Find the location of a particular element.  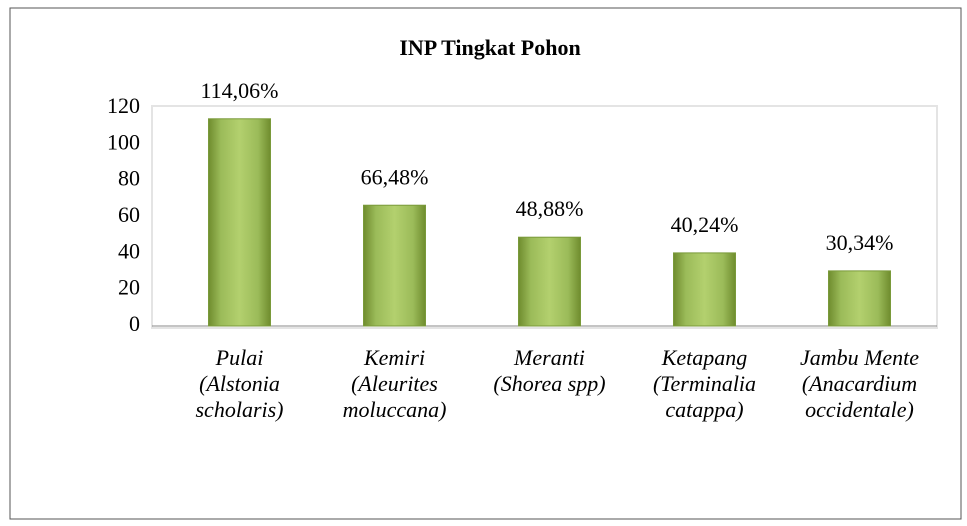

y-tick-label: 120 is located at coordinates (123, 105).